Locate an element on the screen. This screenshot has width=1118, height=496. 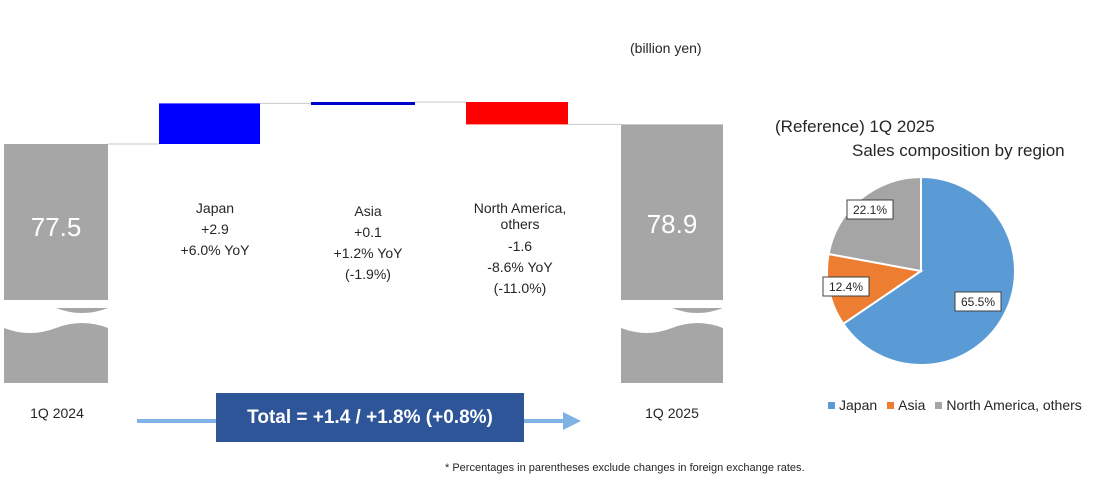
start-value-label: 77.5 is located at coordinates (56, 227).